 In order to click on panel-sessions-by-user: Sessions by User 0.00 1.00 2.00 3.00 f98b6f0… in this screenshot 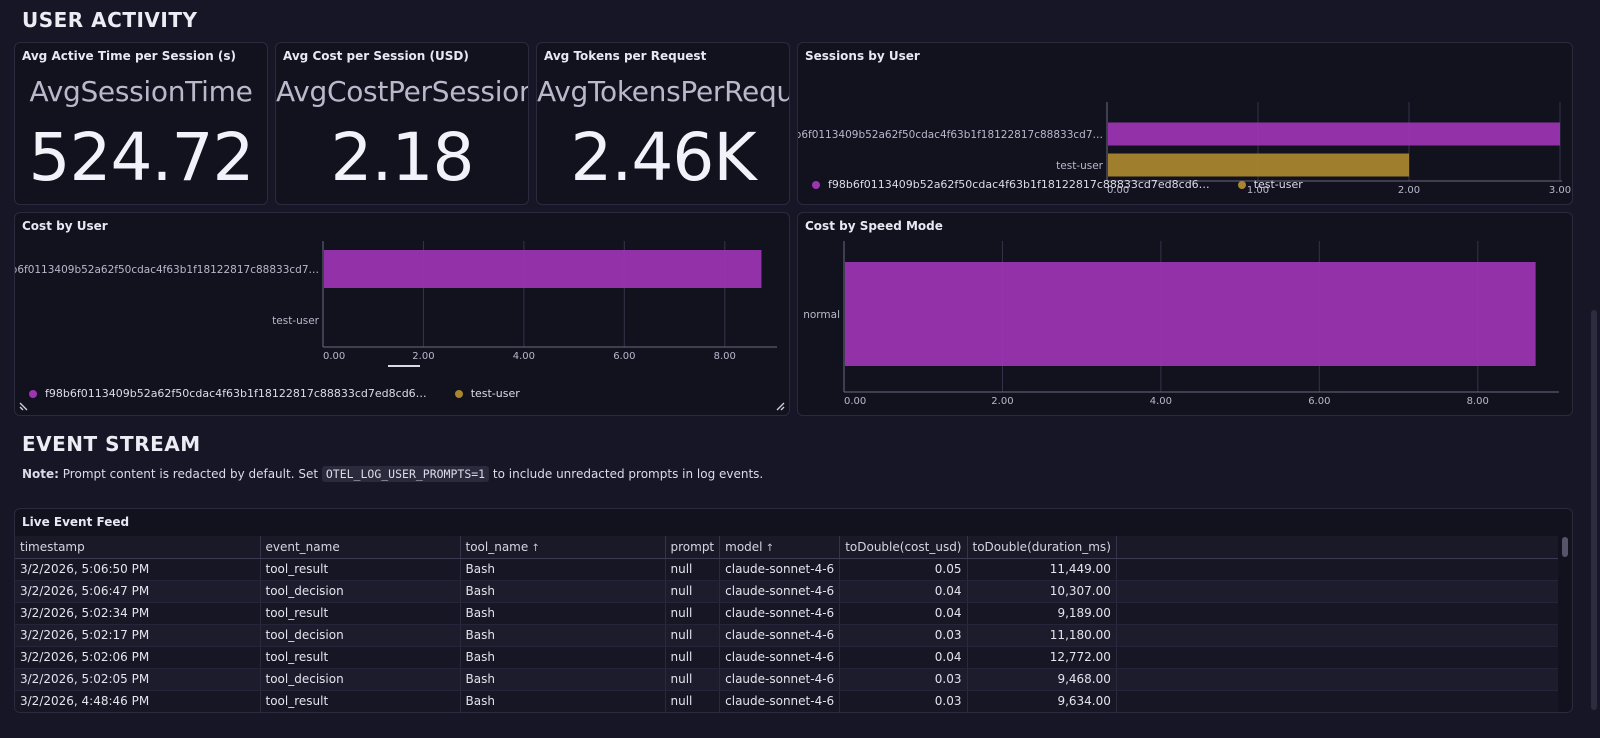, I will do `click(1185, 123)`.